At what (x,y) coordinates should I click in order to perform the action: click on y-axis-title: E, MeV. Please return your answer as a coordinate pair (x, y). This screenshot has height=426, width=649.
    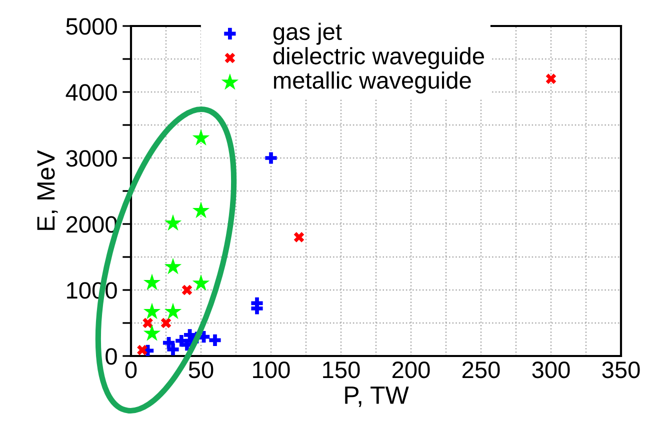
    Looking at the image, I should click on (47, 190).